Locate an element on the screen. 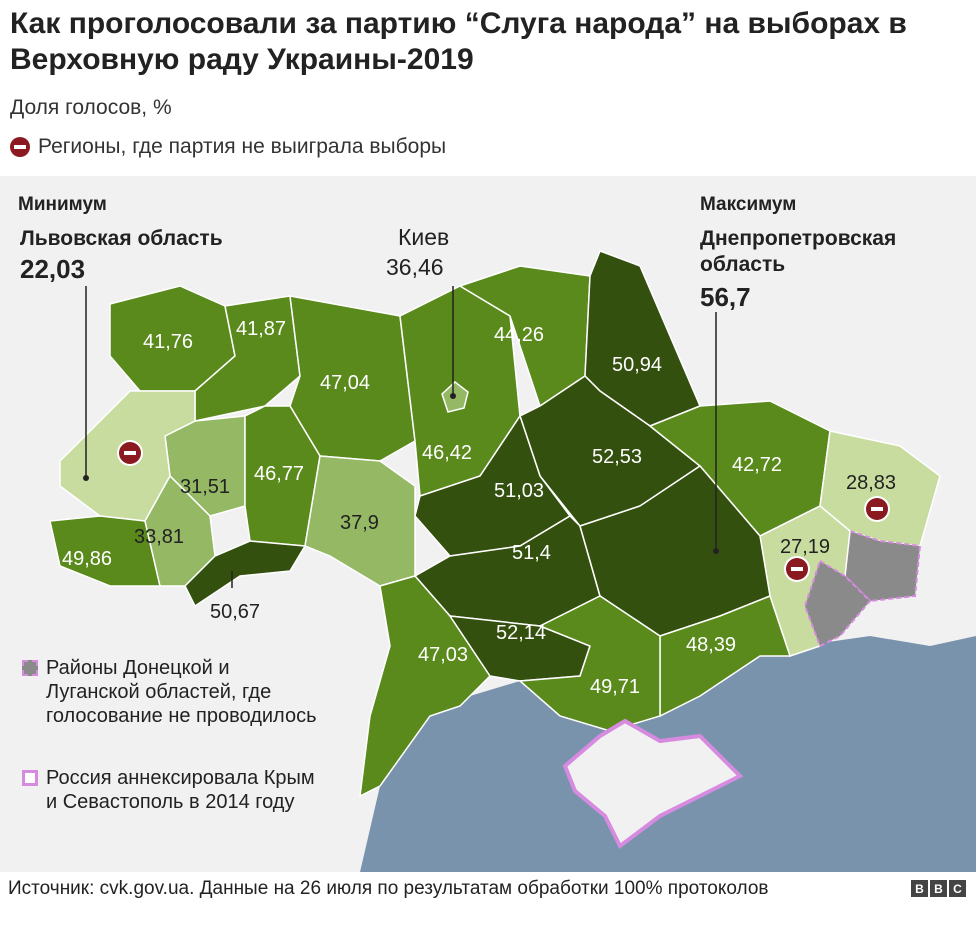  legend-no-win: Регионы, где партия не выиграла выборы is located at coordinates (228, 147).